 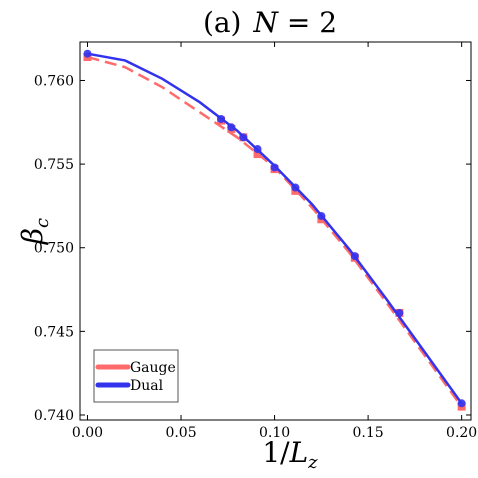 I want to click on y-axis-label: βc, so click(x=34, y=231).